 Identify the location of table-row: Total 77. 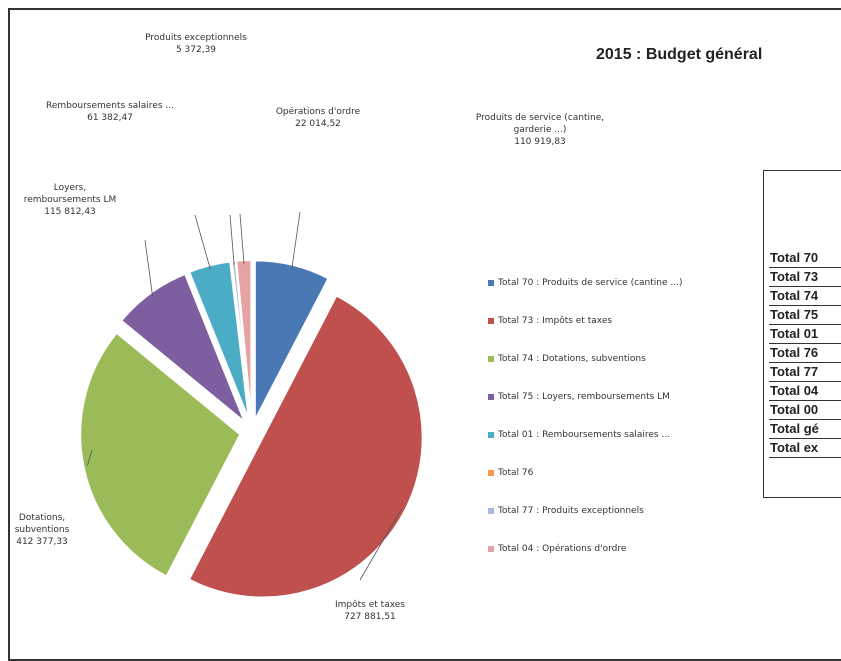
(805, 372).